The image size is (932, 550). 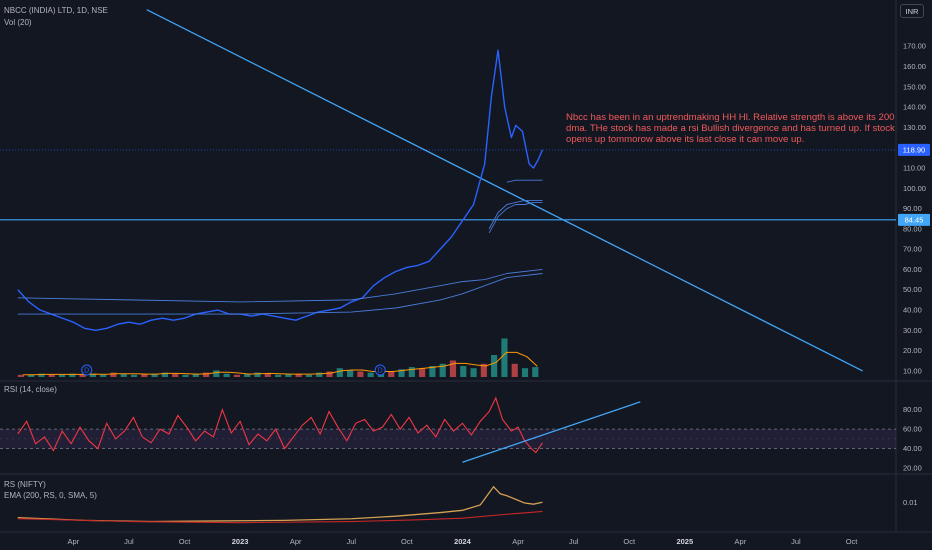 What do you see at coordinates (240, 541) in the screenshot?
I see `time-tick-label: 2023` at bounding box center [240, 541].